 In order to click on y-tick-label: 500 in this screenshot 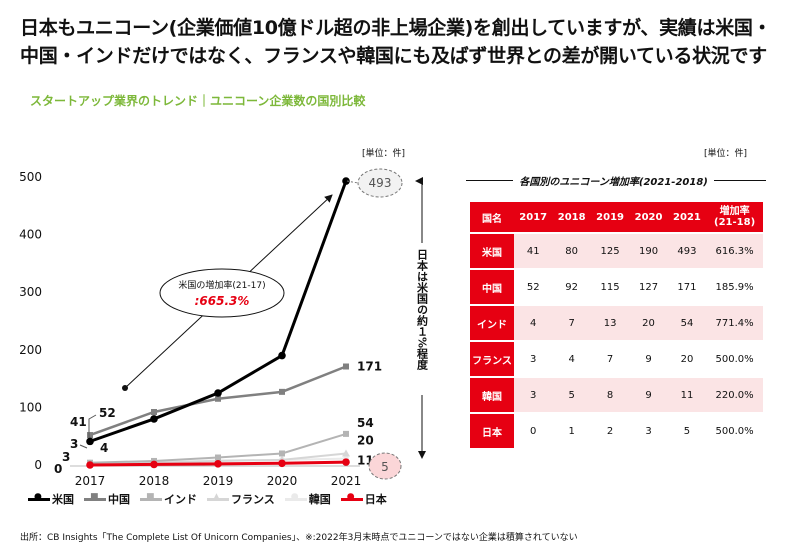, I will do `click(30, 177)`.